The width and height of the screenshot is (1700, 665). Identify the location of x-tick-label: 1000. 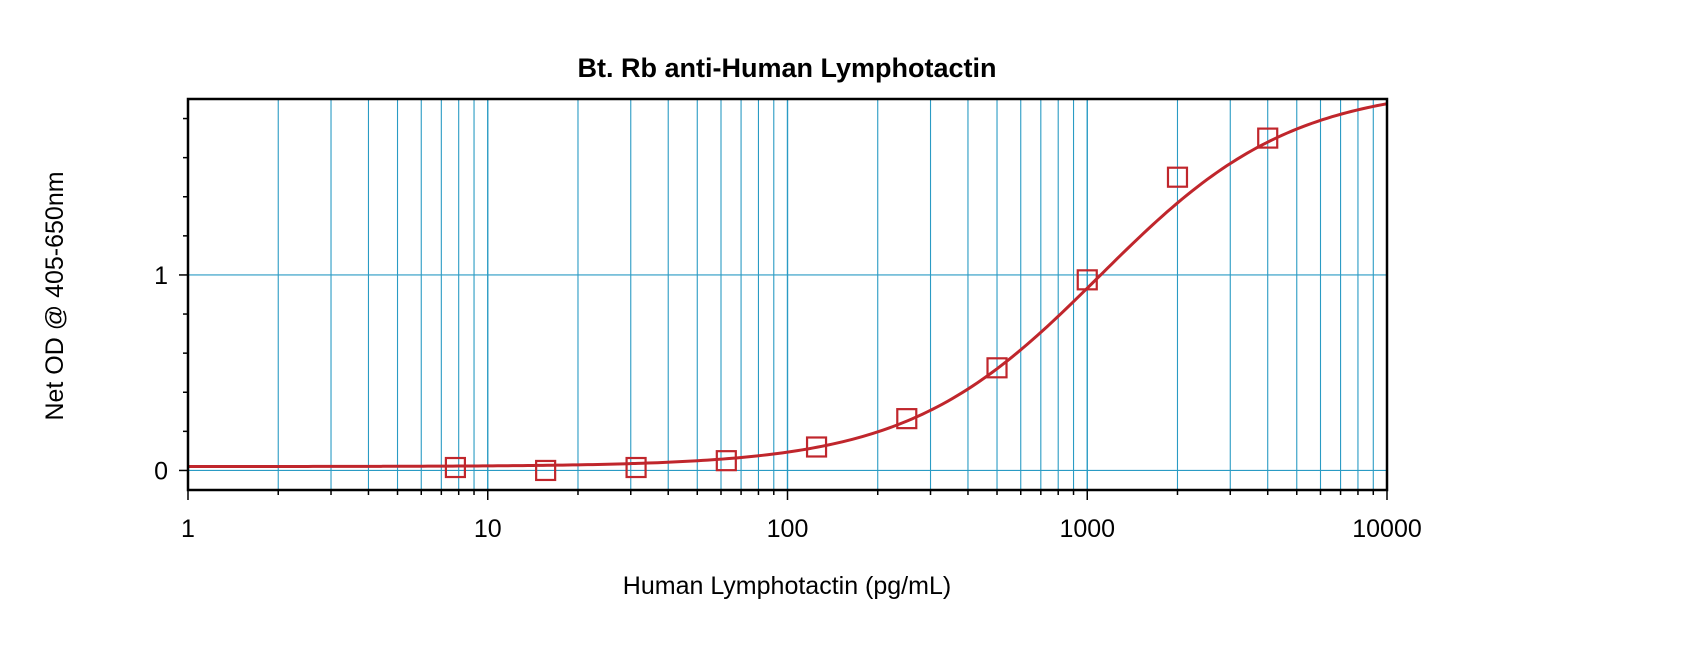
(1087, 529).